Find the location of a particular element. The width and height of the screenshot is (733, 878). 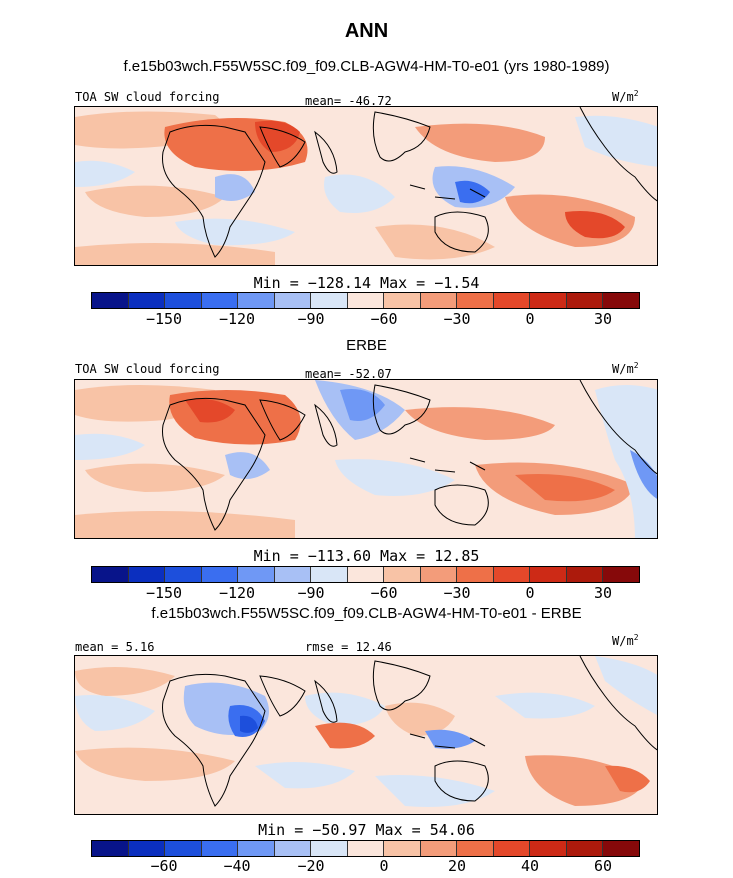

colorbar-tick: 40 is located at coordinates (530, 866).